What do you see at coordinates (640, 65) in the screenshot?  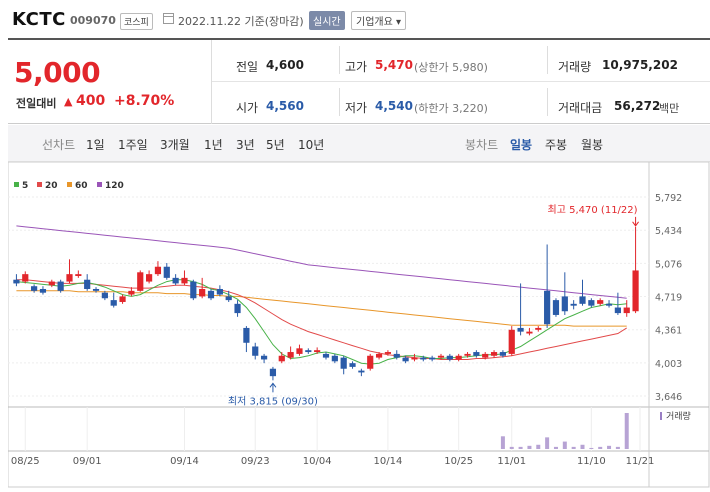 I see `volume-value: 10,975,202` at bounding box center [640, 65].